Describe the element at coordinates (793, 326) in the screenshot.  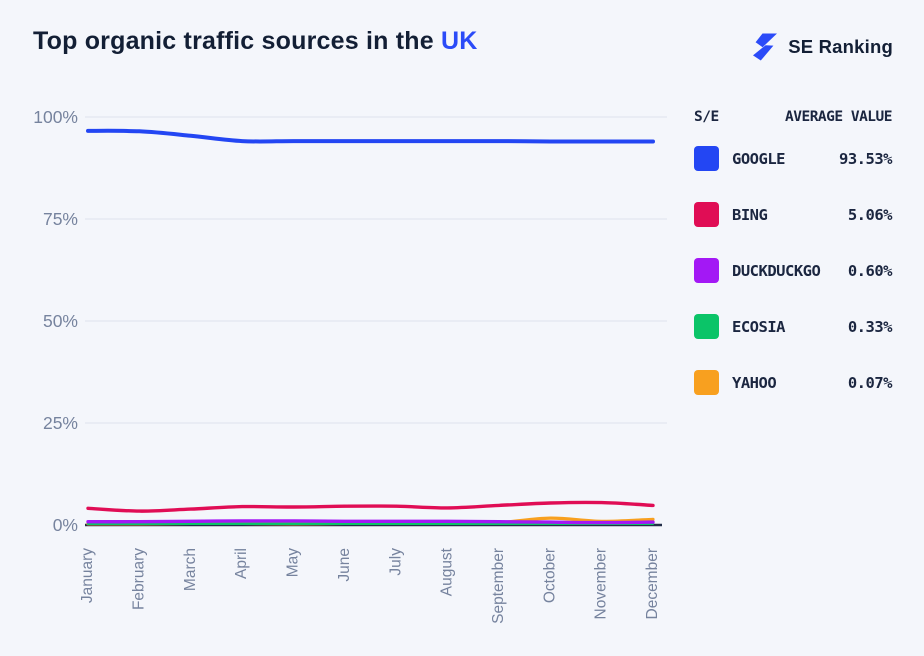
I see `legend-row-ecosia: ECOSIA 0.33%` at that location.